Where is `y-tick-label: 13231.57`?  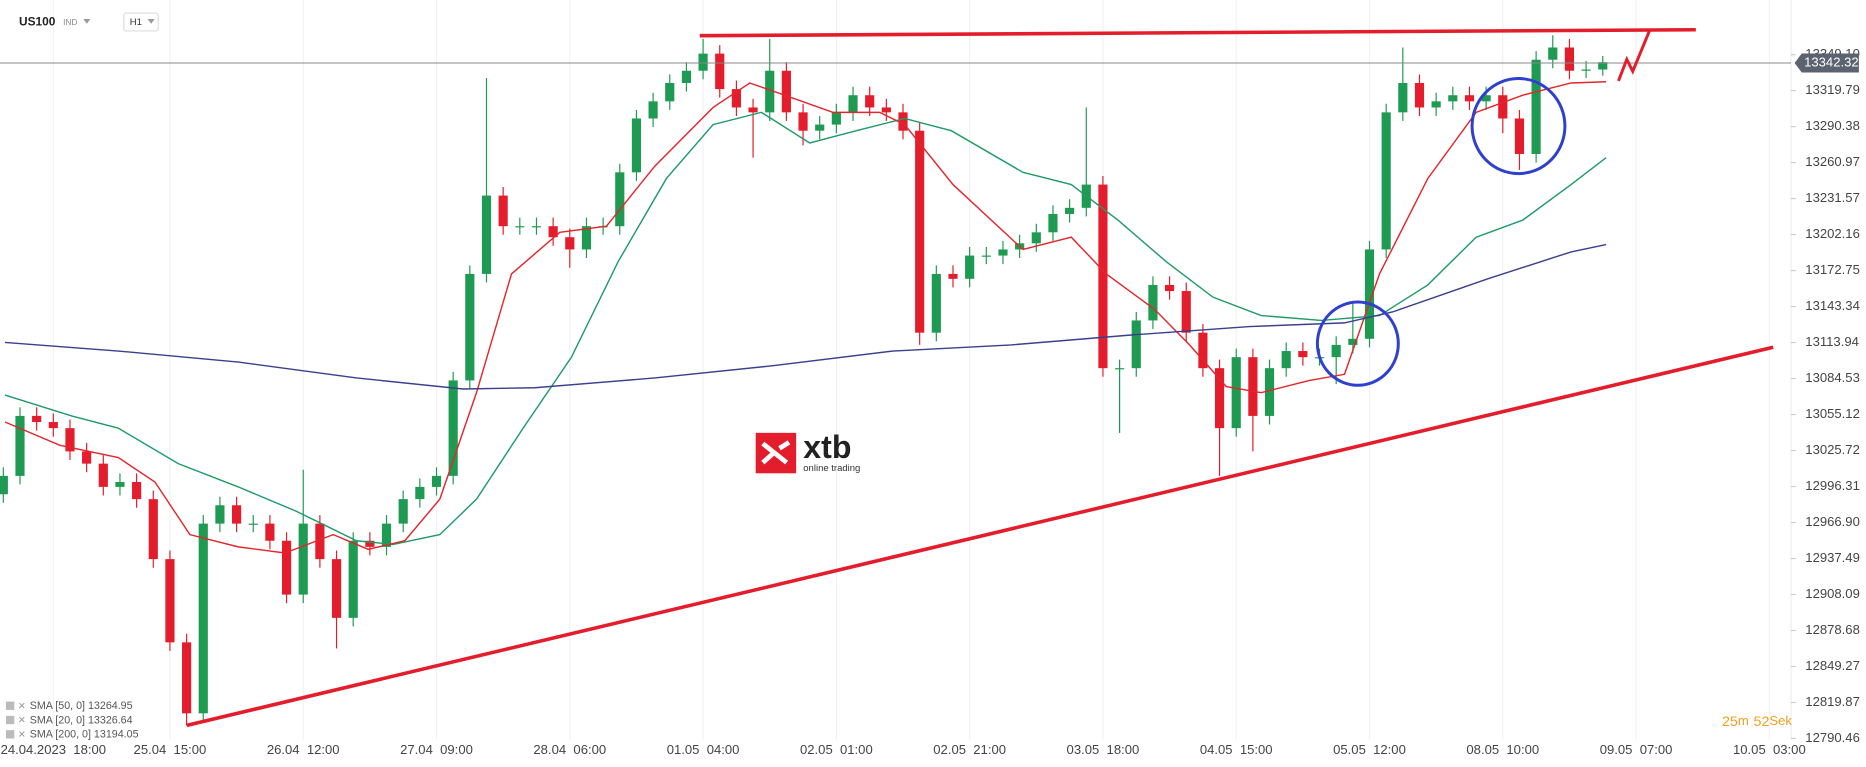
y-tick-label: 13231.57 is located at coordinates (1832, 197).